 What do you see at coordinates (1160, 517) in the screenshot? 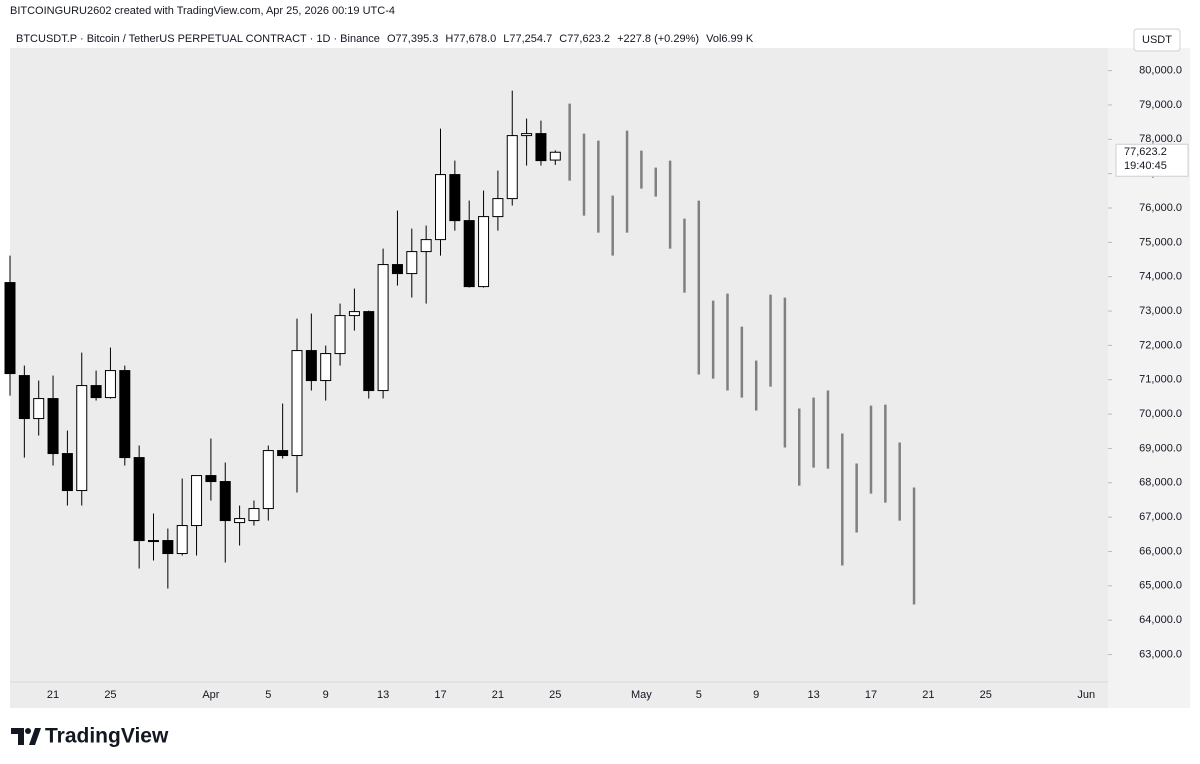
I see `y-tick-label: 67,000.0` at bounding box center [1160, 517].